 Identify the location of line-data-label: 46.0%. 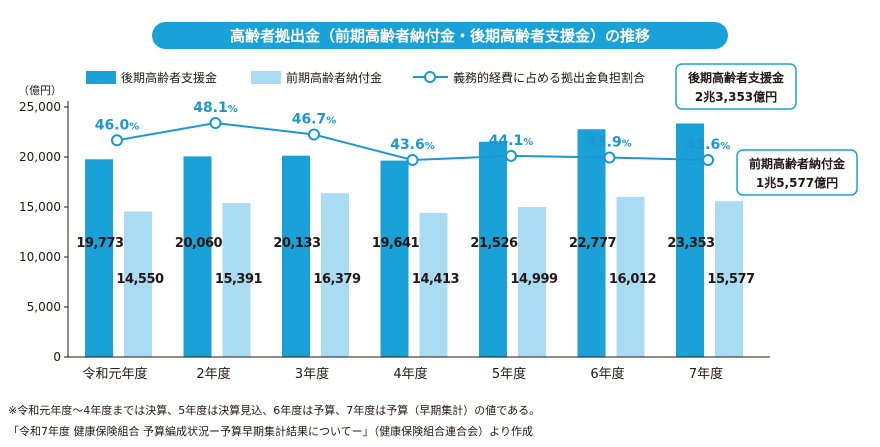
(117, 125).